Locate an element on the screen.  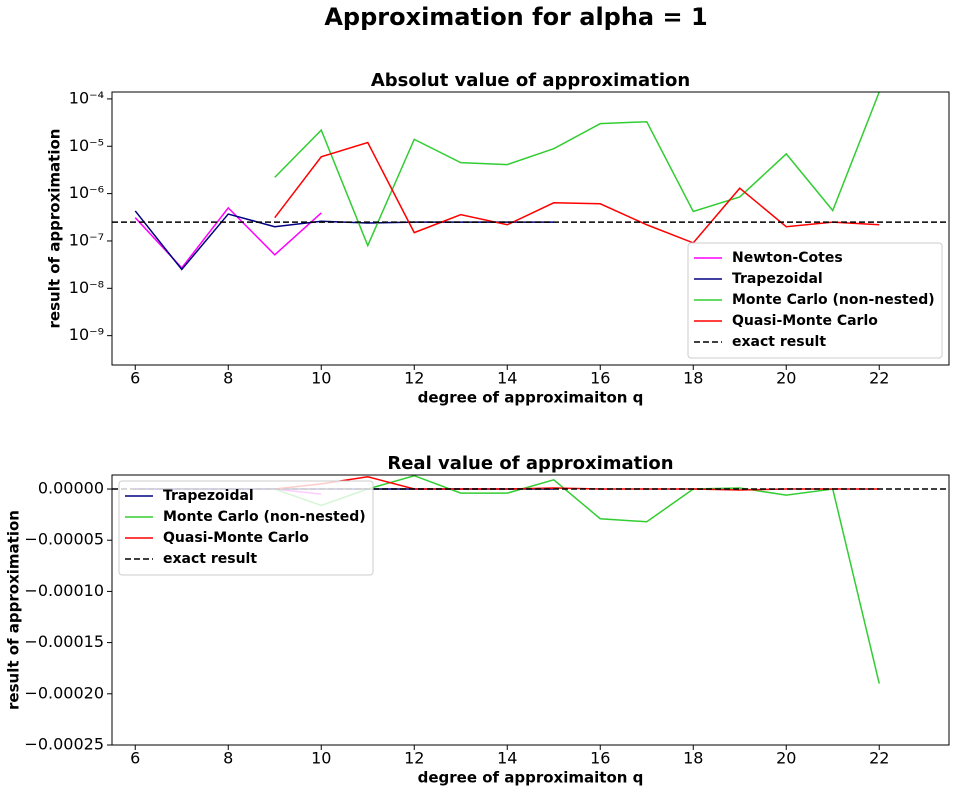
y-tick-label: 0.00000 is located at coordinates (71, 488).